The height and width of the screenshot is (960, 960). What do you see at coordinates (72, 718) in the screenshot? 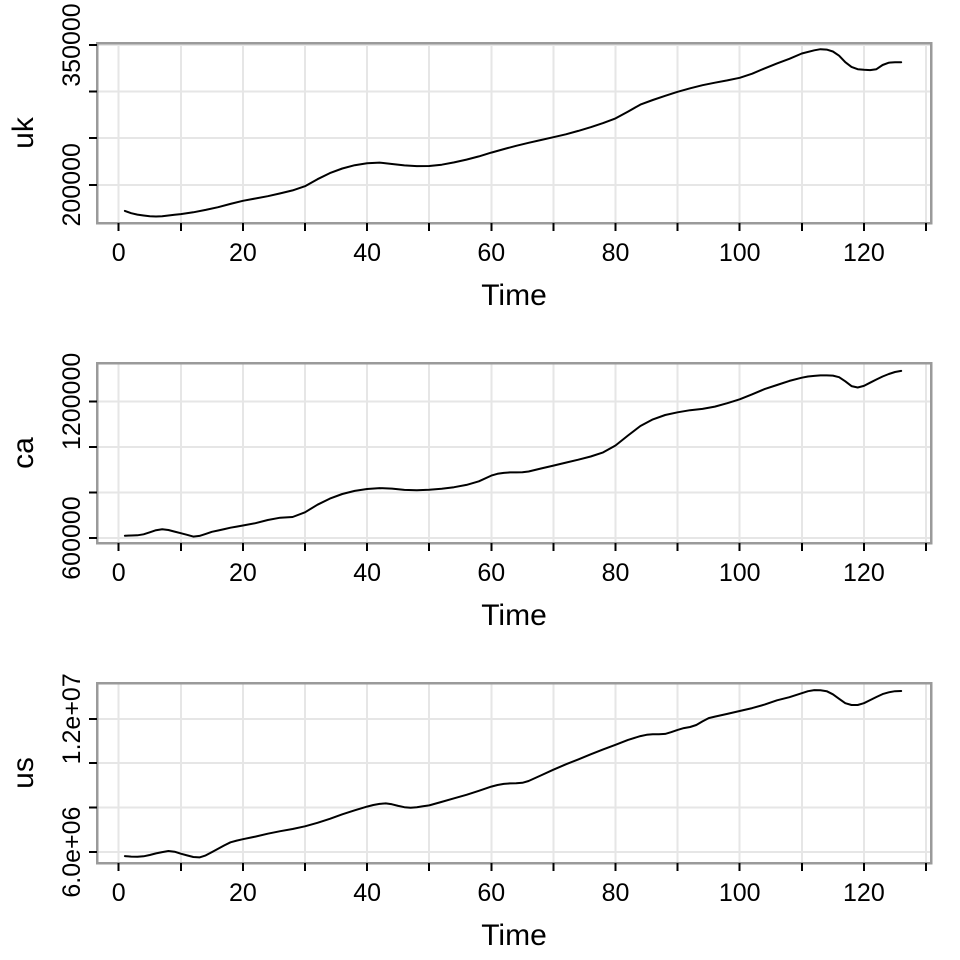
I see `y-tick-label: 1.2e+07` at bounding box center [72, 718].